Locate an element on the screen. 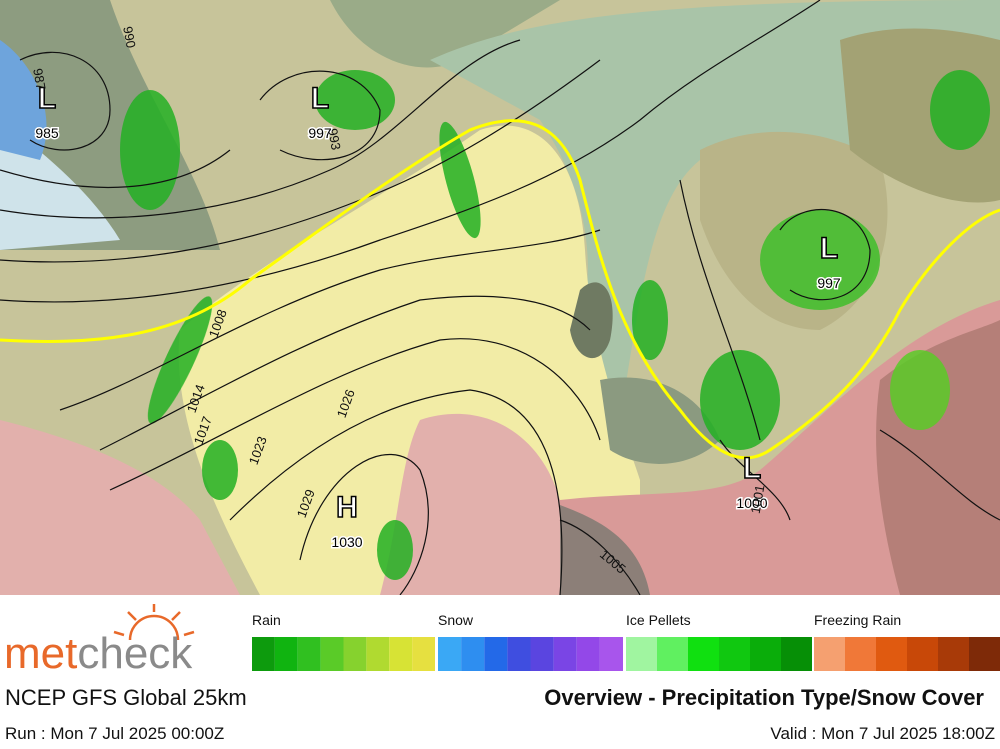 This screenshot has width=1000, height=749. legend-label: Snow is located at coordinates (456, 620).